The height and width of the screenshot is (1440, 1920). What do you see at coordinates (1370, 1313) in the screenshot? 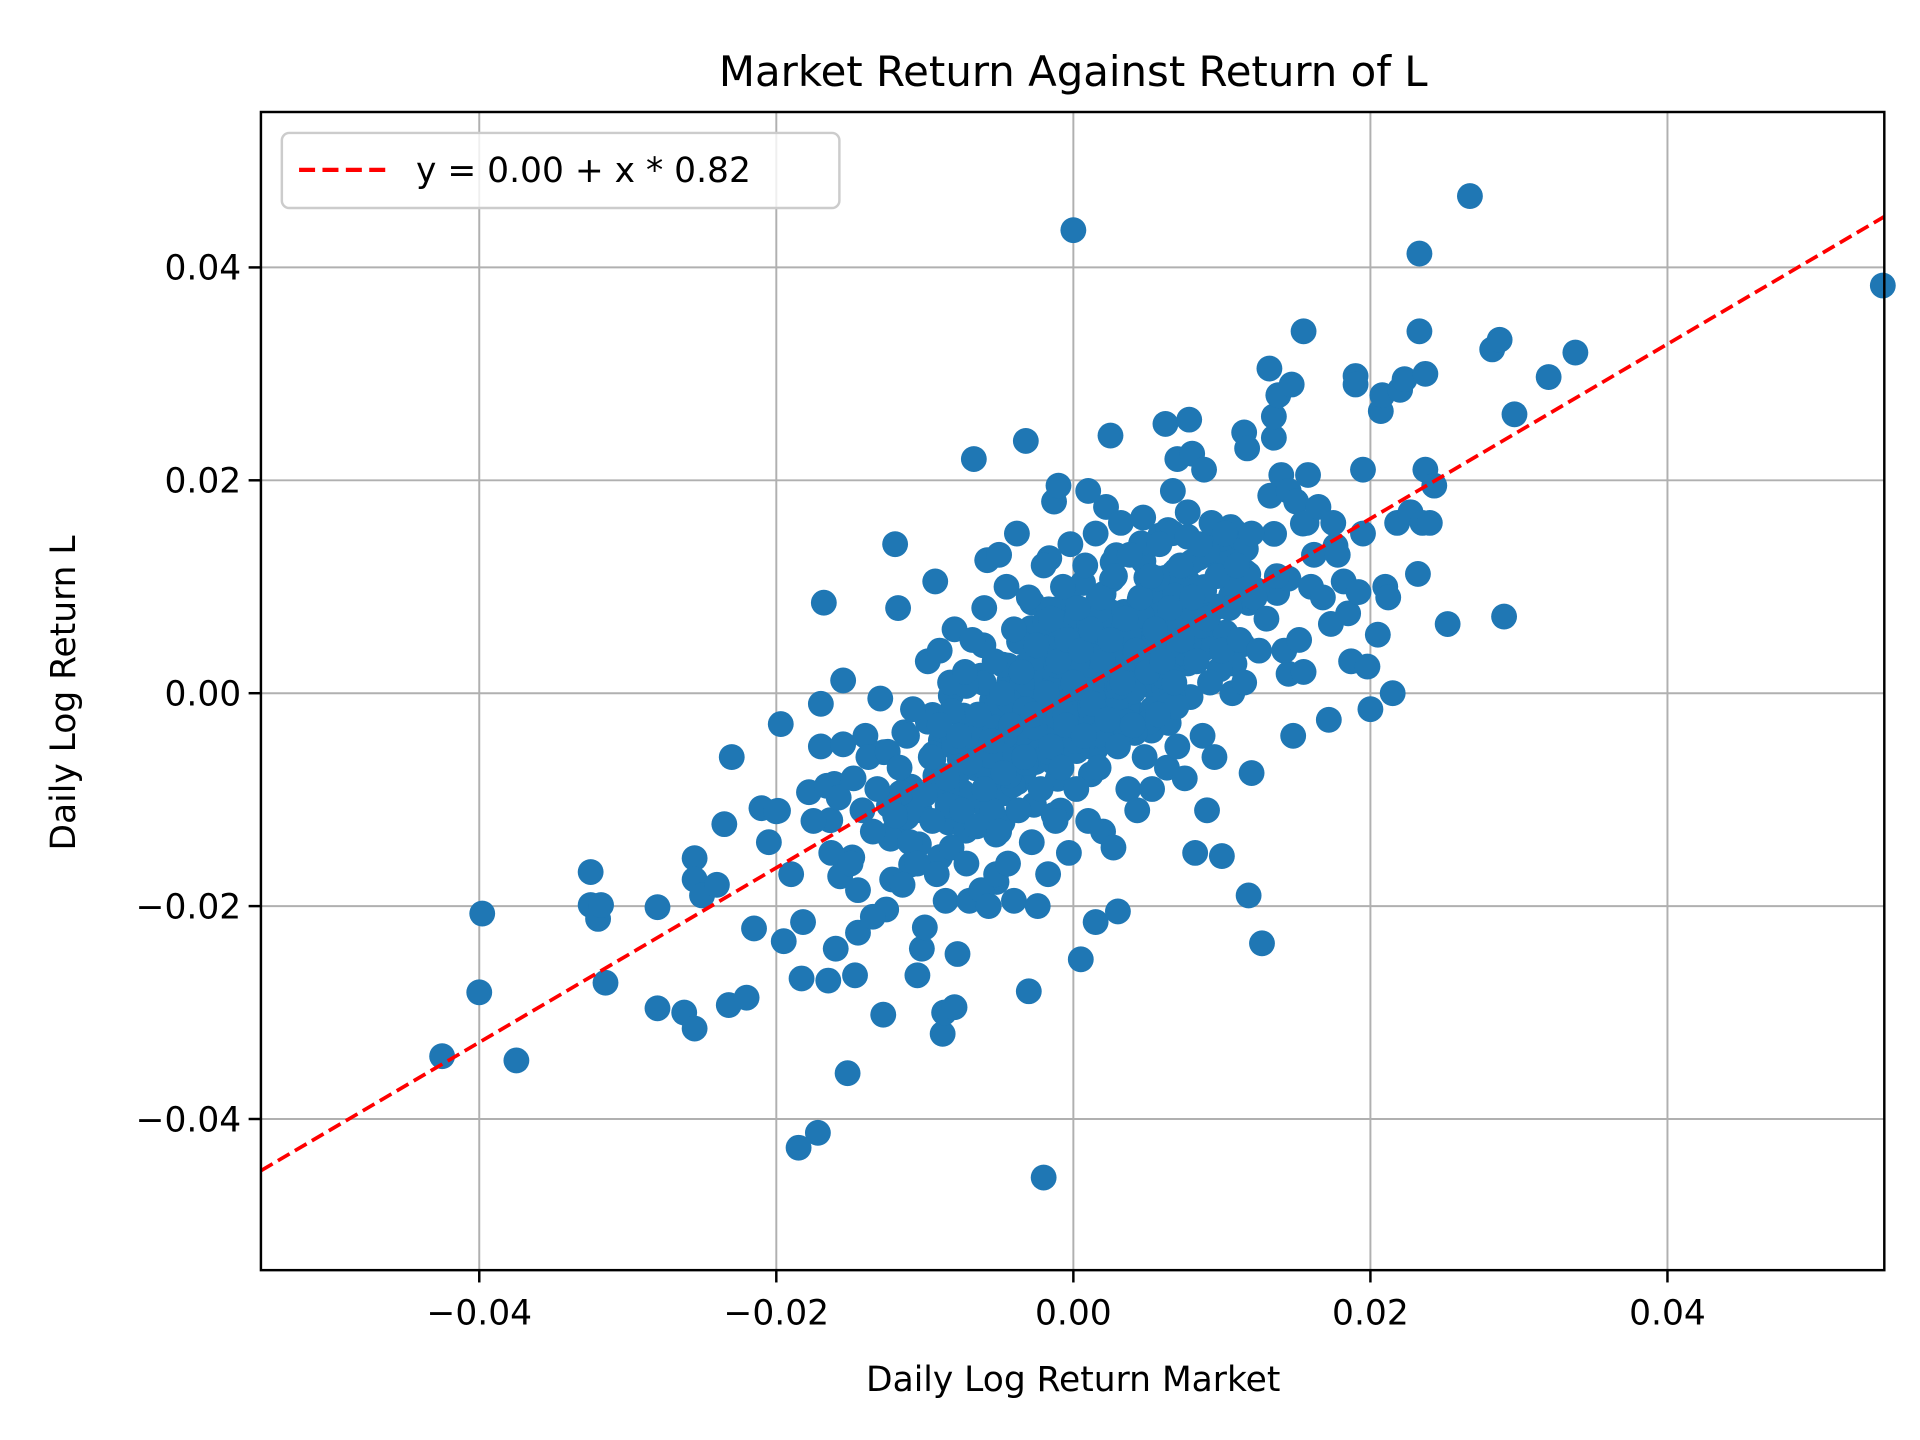
I see `x-tick-label: 0.02` at bounding box center [1370, 1313].